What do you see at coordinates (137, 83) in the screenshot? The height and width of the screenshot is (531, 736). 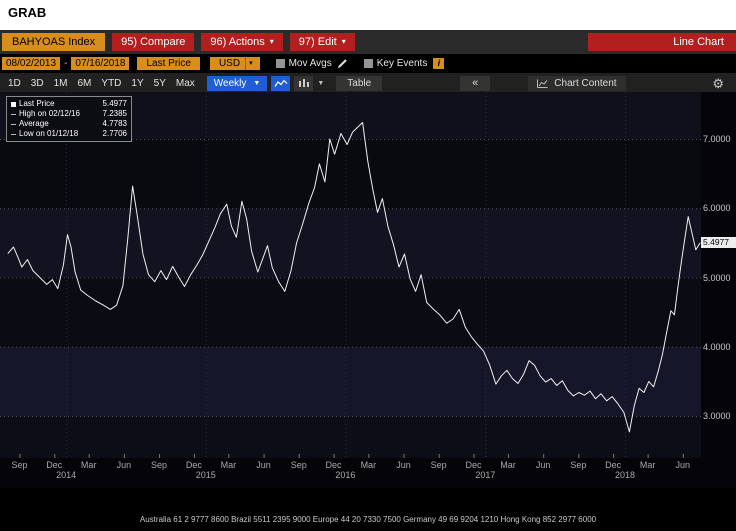 I see `period-button-1y: 1Y` at bounding box center [137, 83].